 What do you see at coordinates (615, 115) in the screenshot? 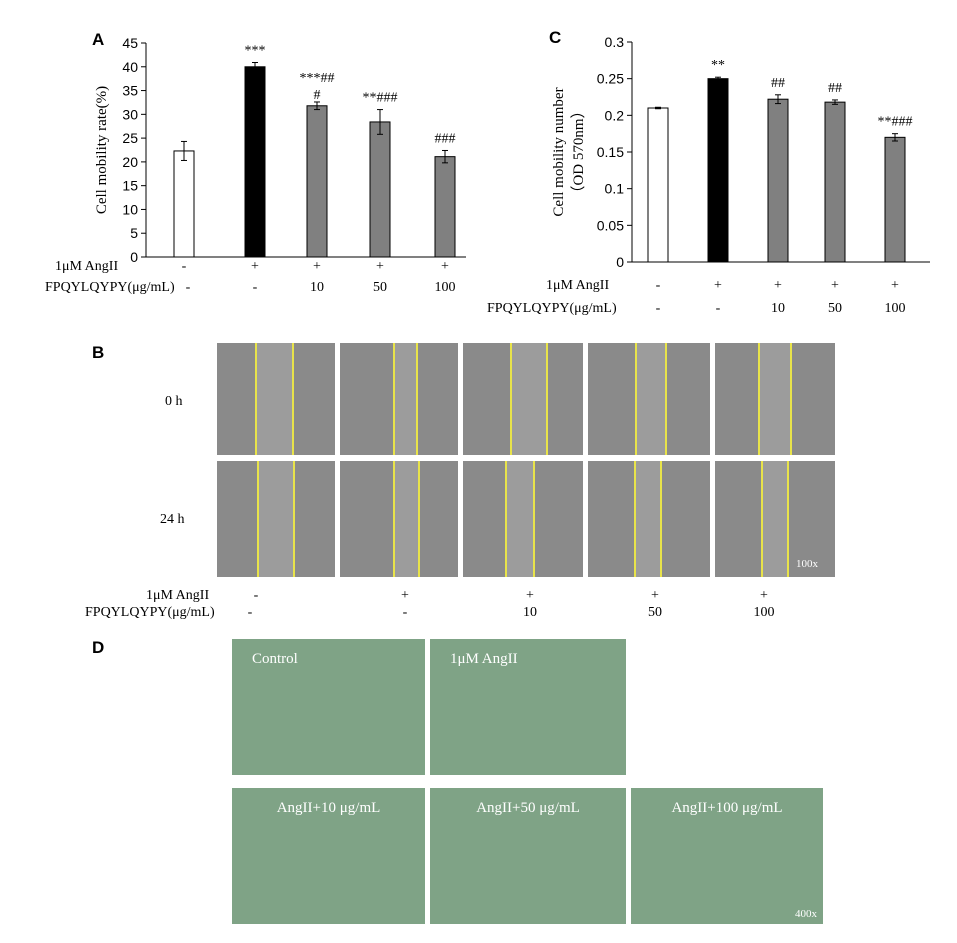
I see `chart-c-y-tick-label: 0.2` at bounding box center [615, 115].